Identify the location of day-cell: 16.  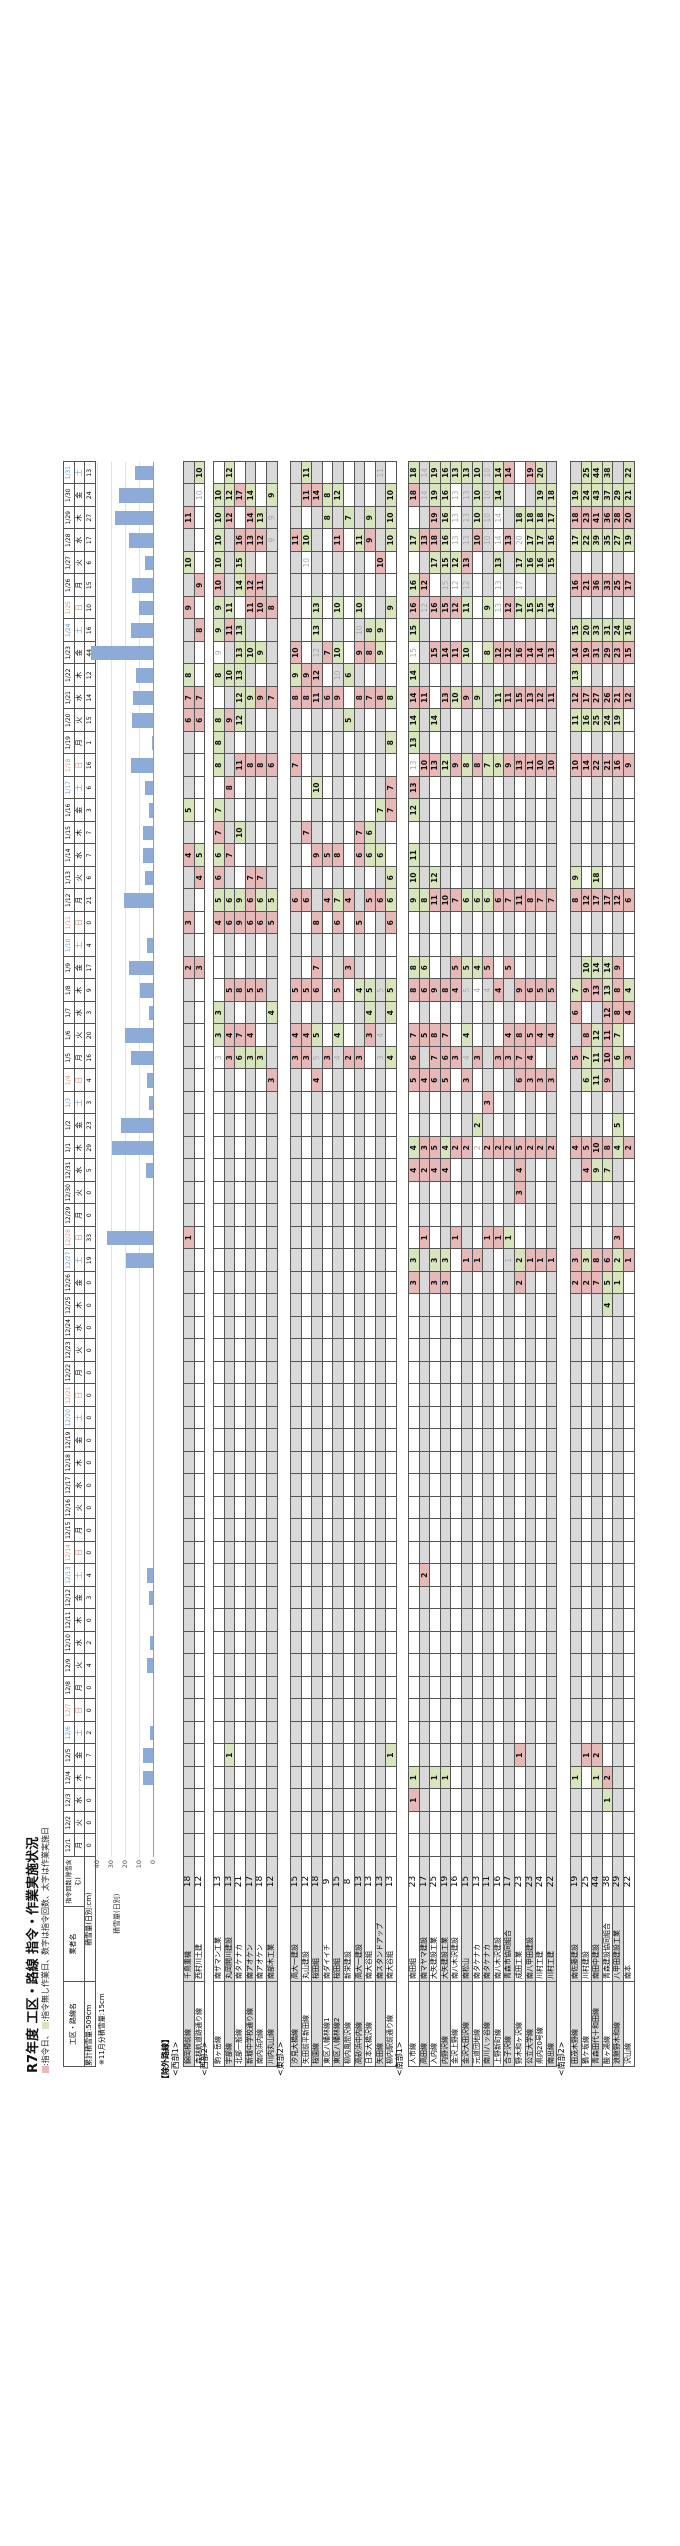
(445, 472).